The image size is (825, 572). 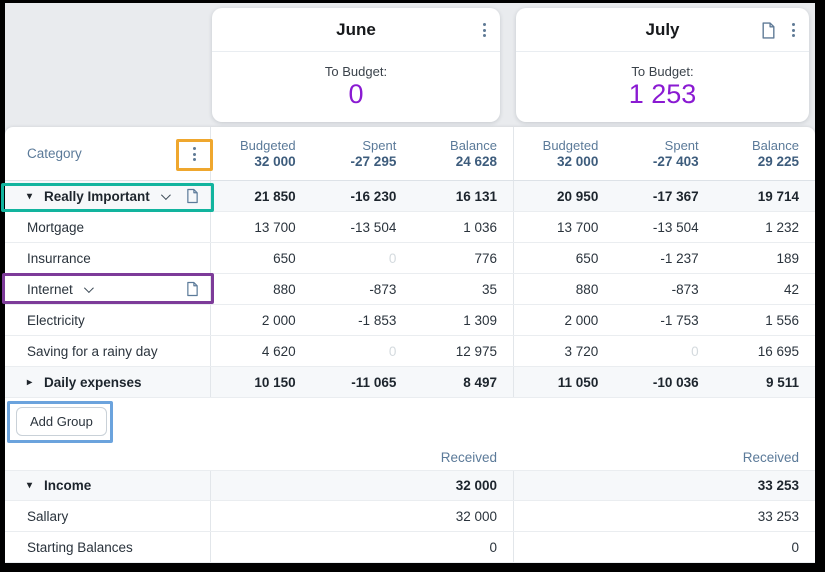 I want to click on june-values: 10 150 -11 065 8 497, so click(x=361, y=382).